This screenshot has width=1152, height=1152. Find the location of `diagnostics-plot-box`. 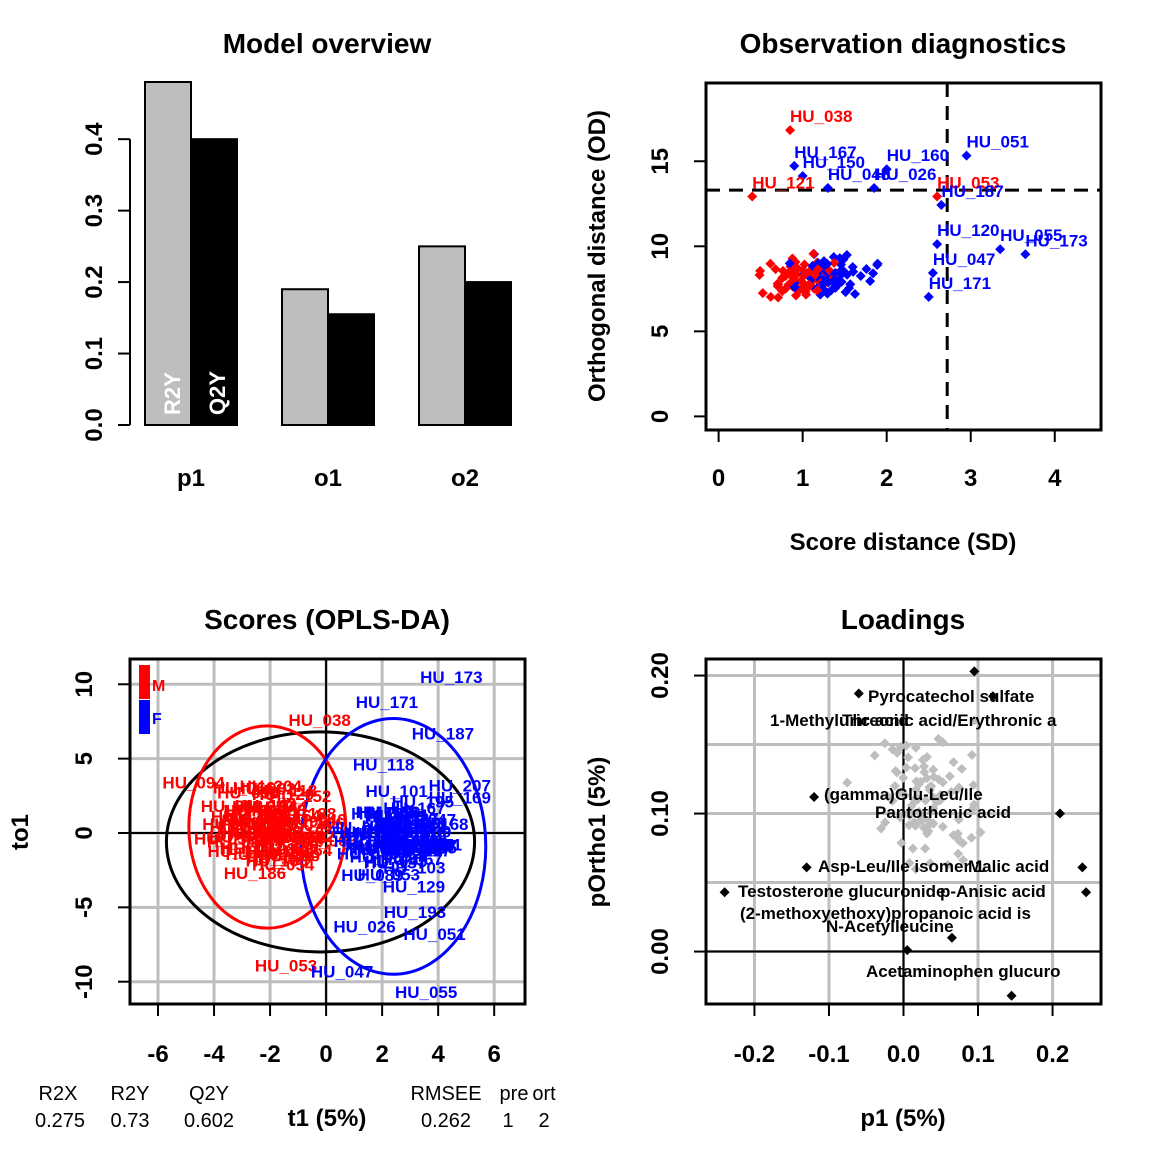

diagnostics-plot-box is located at coordinates (903, 256).